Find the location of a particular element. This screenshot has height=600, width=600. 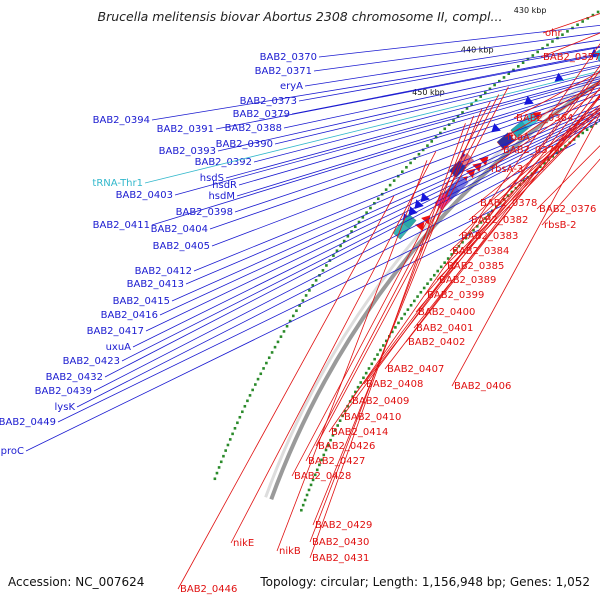

gene-label-right: BAB2_0401 is located at coordinates (444, 328).